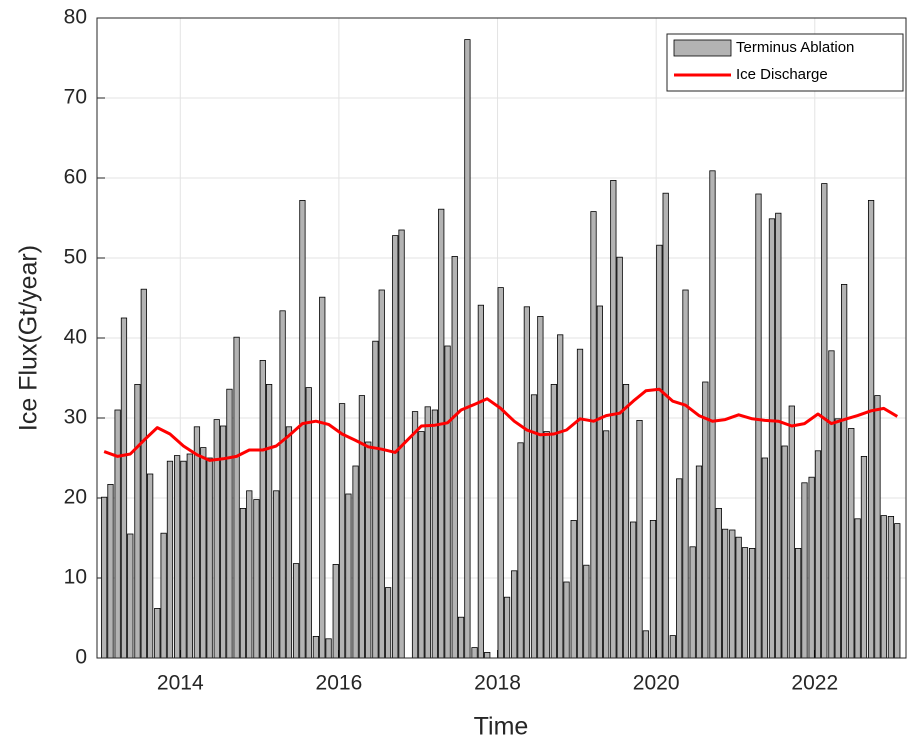 The width and height of the screenshot is (910, 747). Describe the element at coordinates (501, 727) in the screenshot. I see `x-axis-label: Time` at that location.